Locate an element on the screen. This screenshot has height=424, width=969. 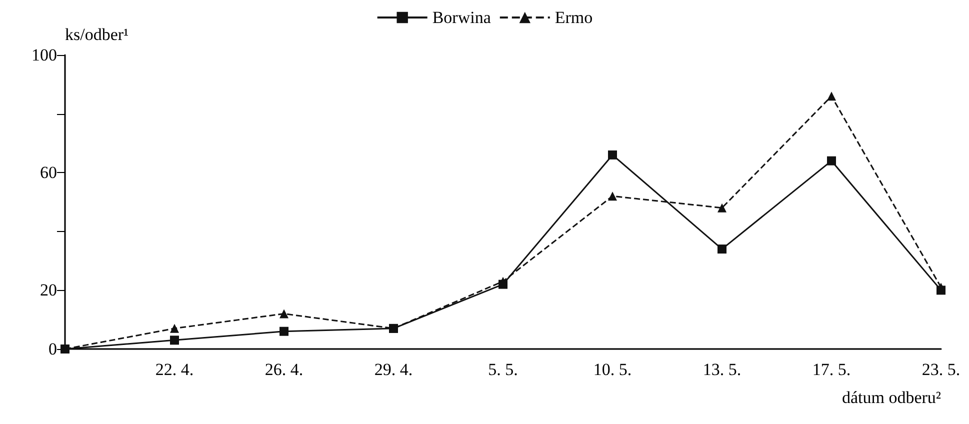
y-tick-label: 60 is located at coordinates (48, 172).